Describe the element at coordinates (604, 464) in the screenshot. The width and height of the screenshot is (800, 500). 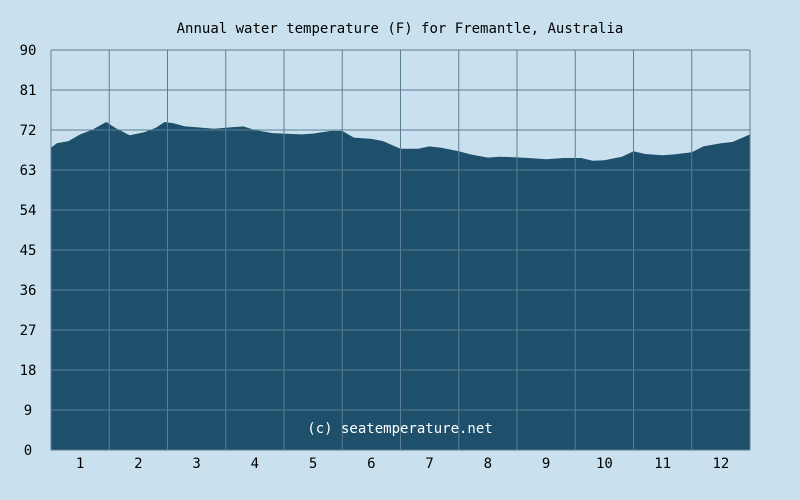
I see `x-tick-label: 10` at that location.